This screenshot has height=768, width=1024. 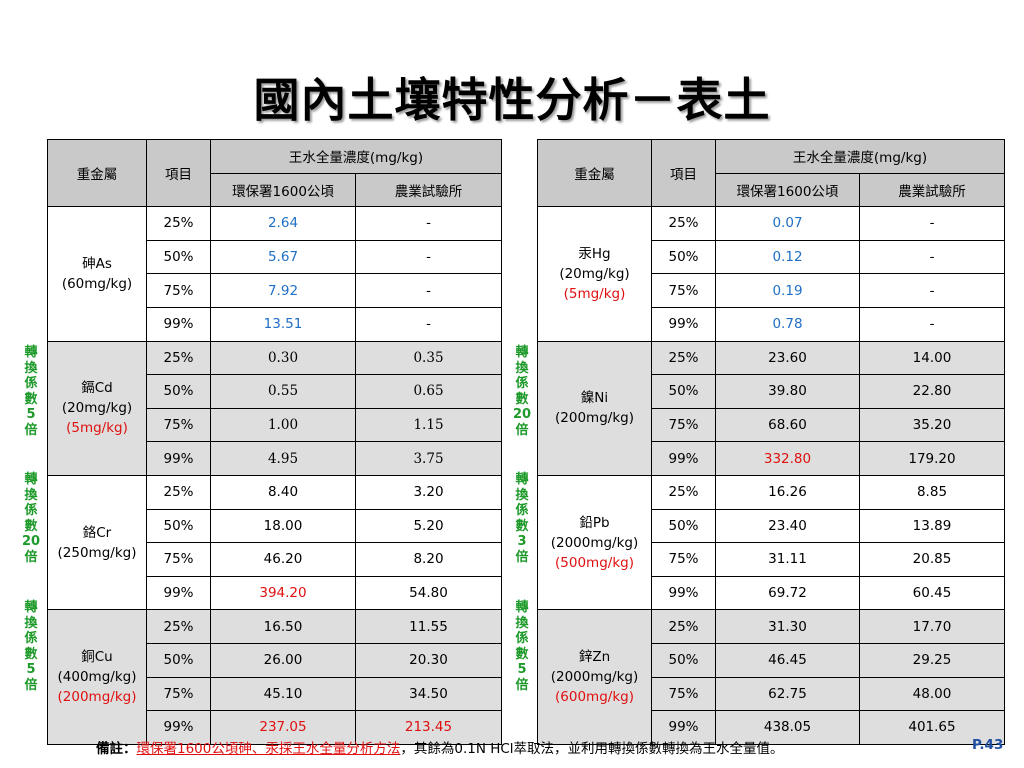 What do you see at coordinates (594, 398) in the screenshot?
I see `metal-name: 鎳Ni` at bounding box center [594, 398].